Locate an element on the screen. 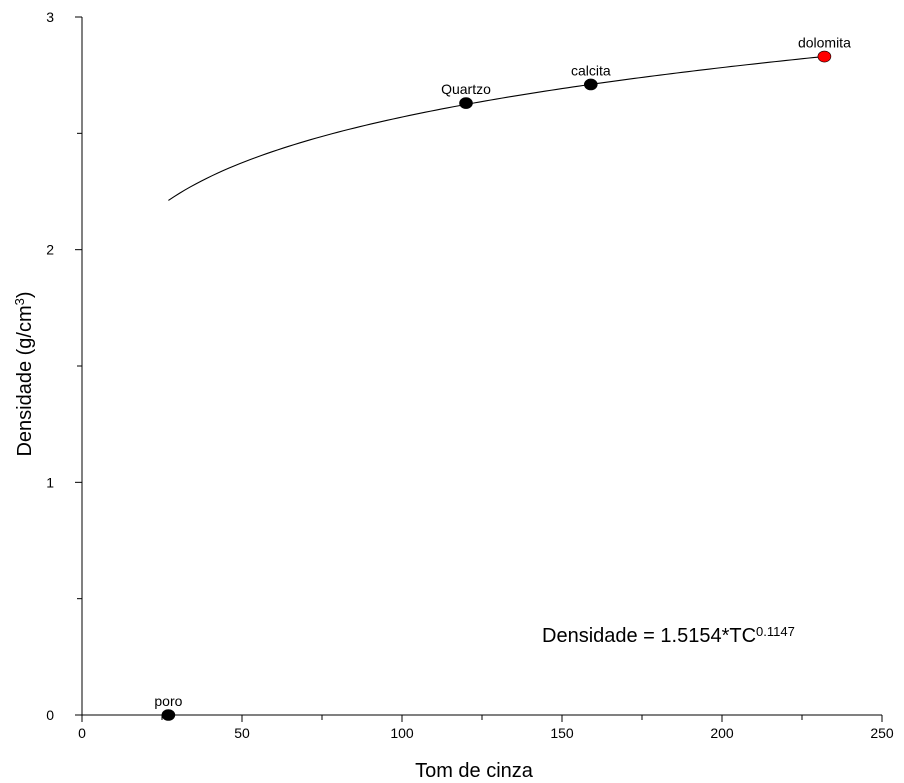 The image size is (904, 783). point-label-dolomita: dolomita is located at coordinates (824, 43).